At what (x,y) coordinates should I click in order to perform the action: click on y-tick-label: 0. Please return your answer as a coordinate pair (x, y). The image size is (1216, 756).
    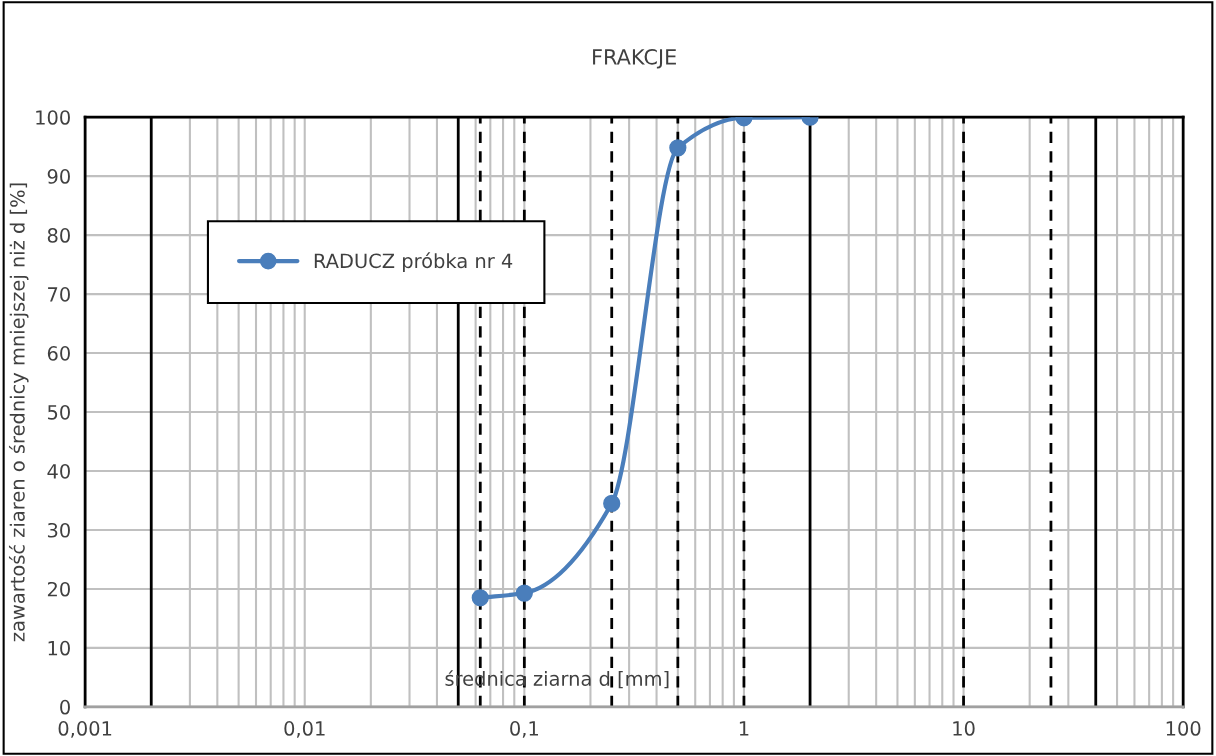
    Looking at the image, I should click on (65, 707).